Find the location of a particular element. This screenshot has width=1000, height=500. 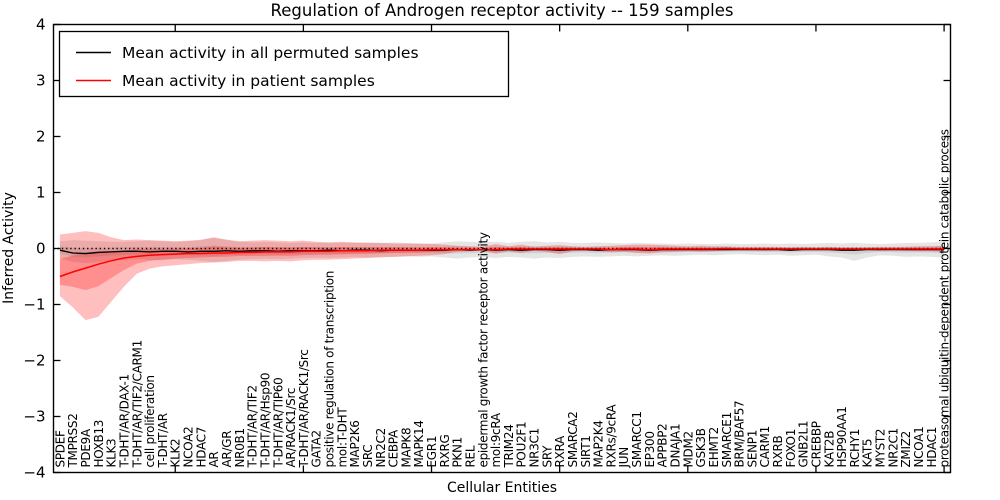

x-tick-label: FOXO1 is located at coordinates (791, 448).